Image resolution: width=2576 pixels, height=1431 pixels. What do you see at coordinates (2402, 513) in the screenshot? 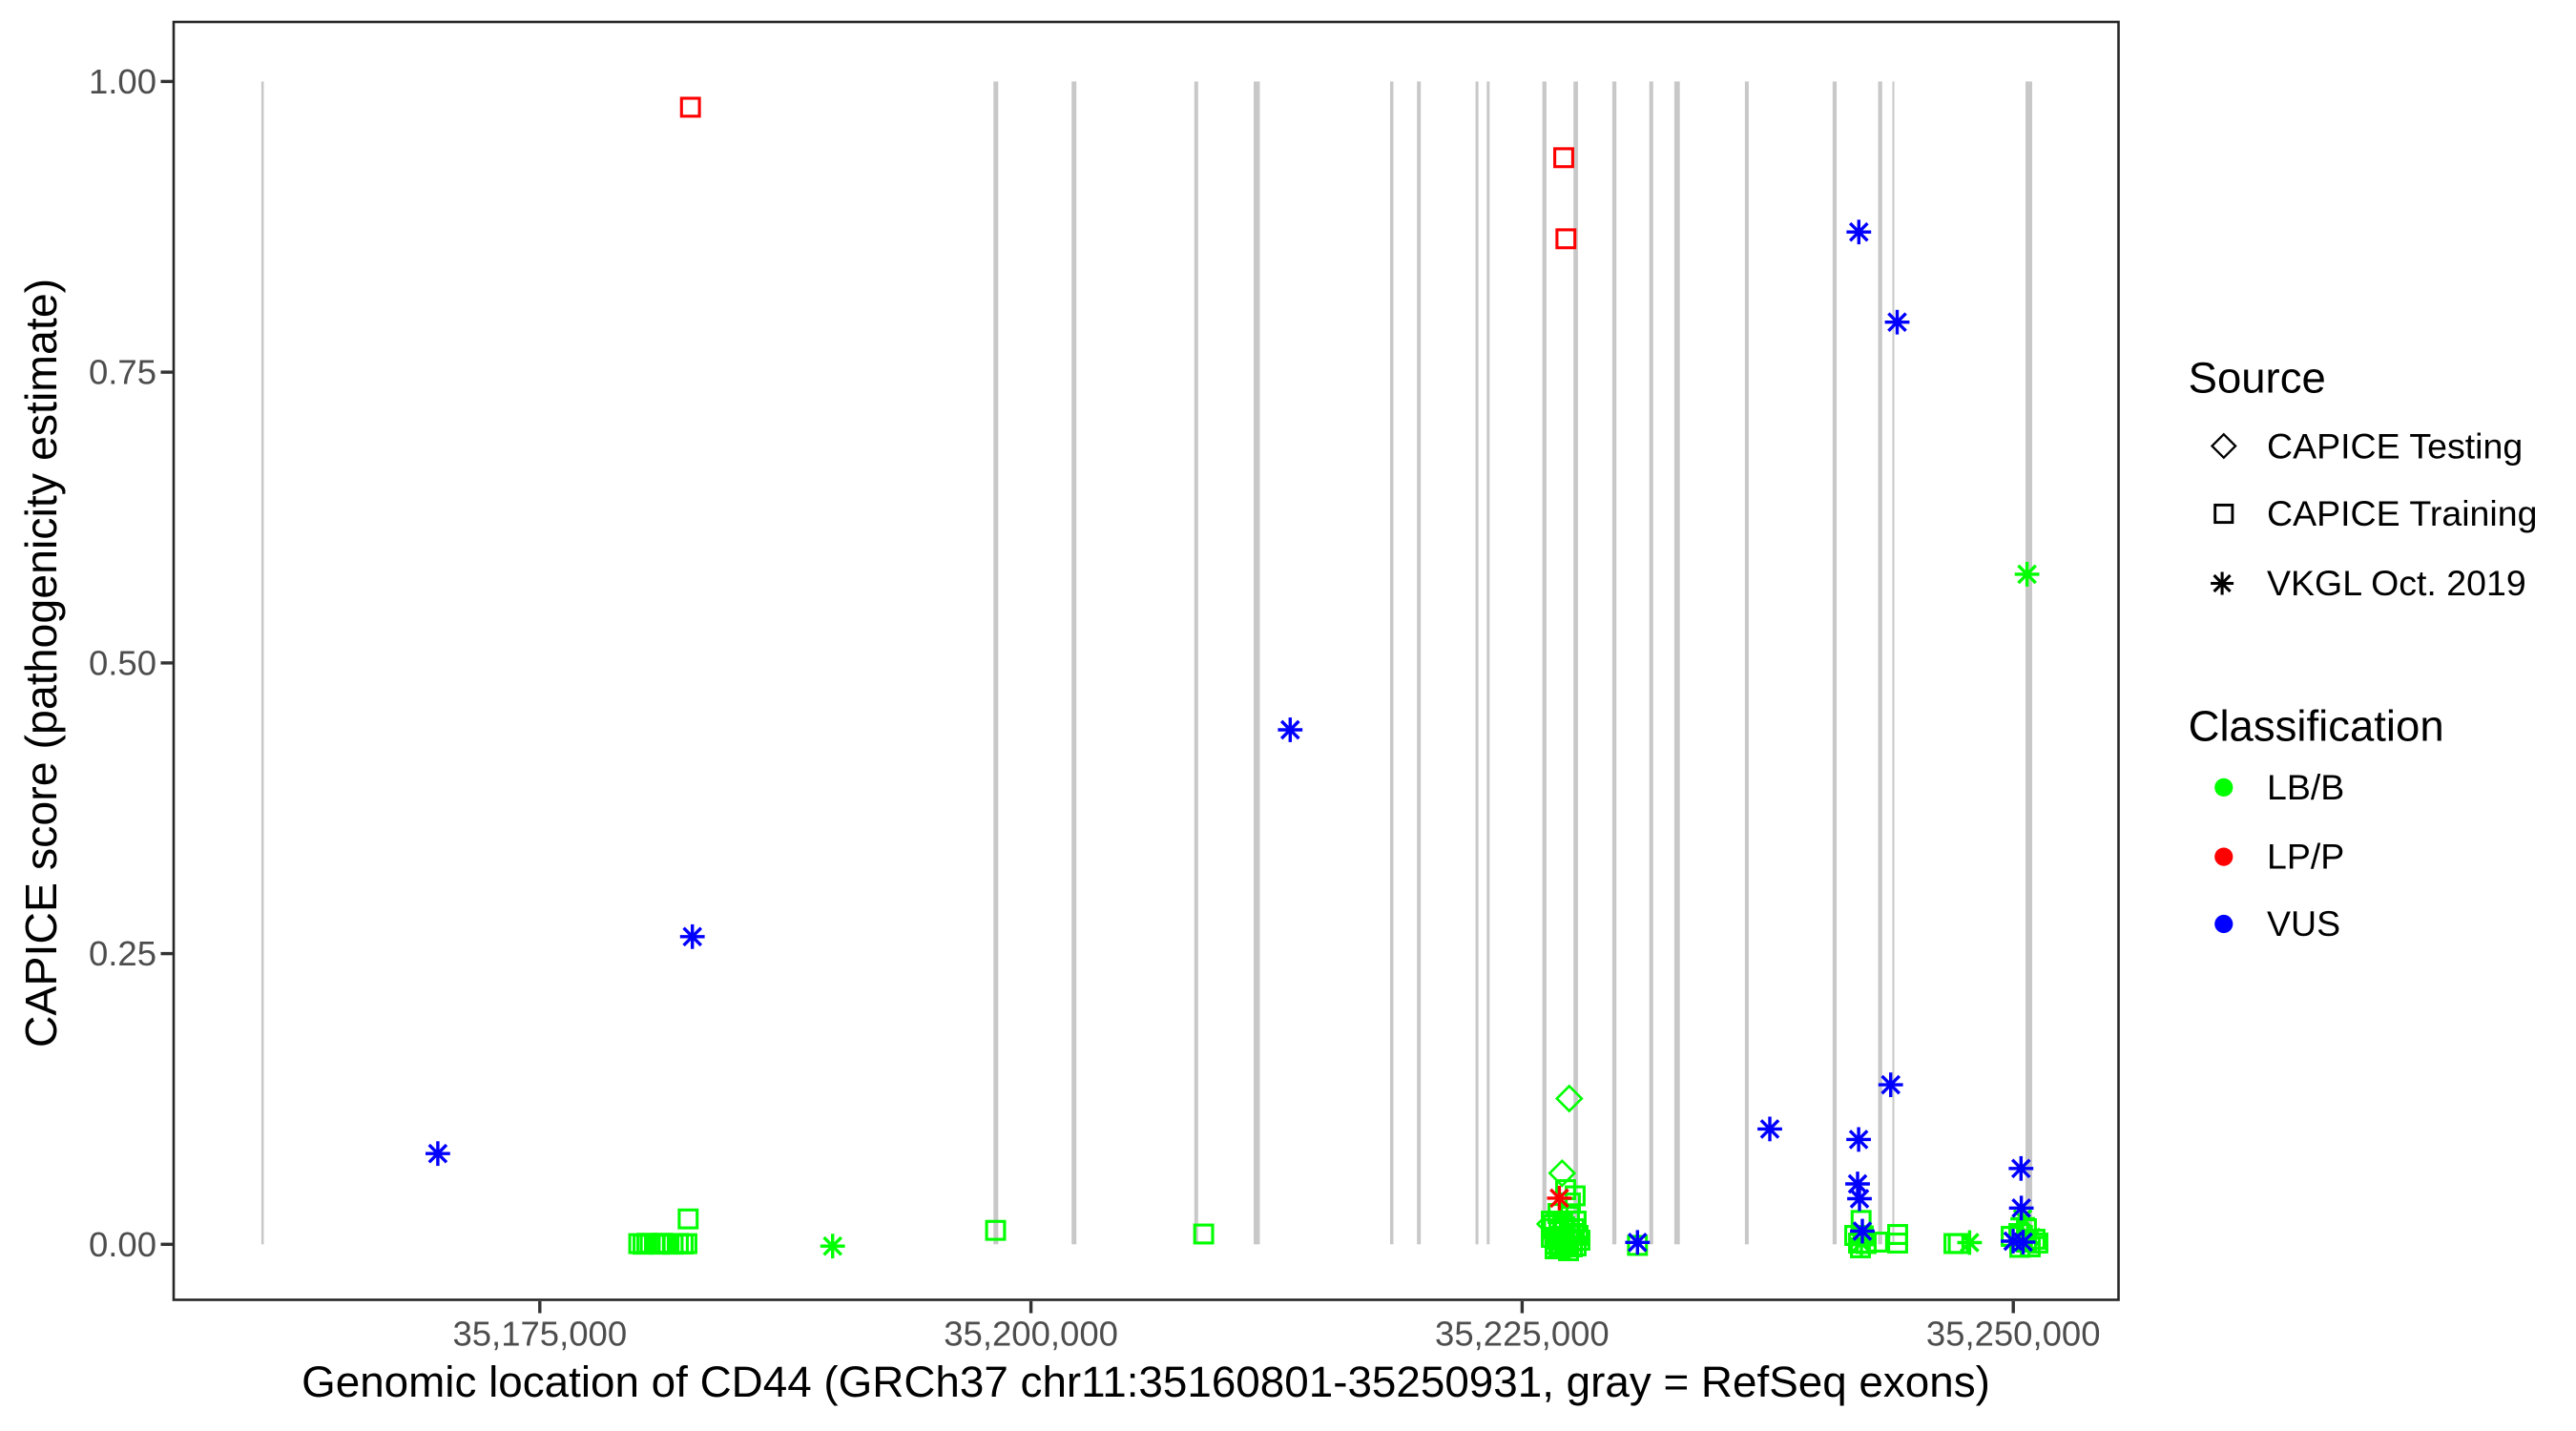
I see `svg-text: CAPICE Training` at bounding box center [2402, 513].